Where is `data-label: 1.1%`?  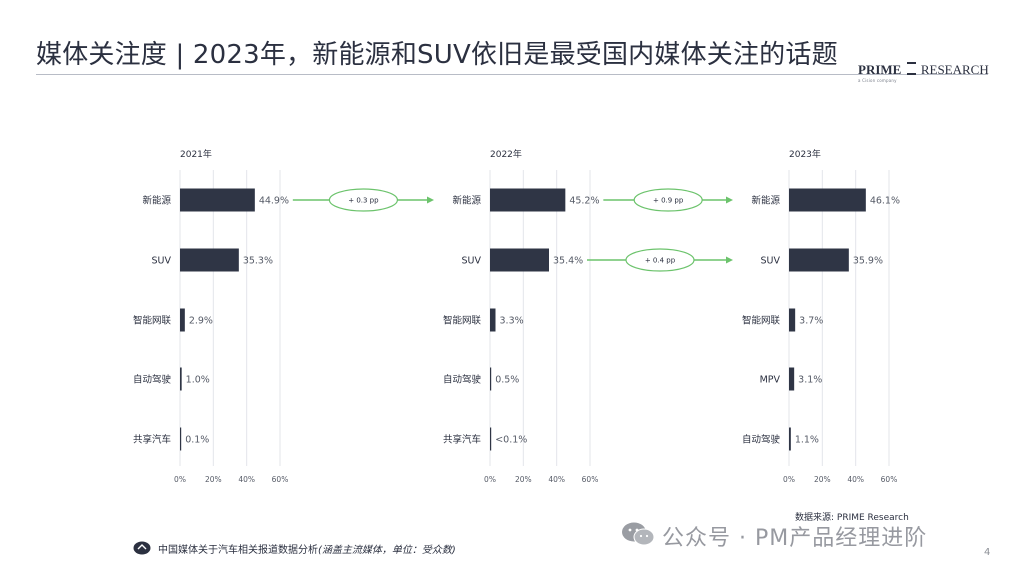 data-label: 1.1% is located at coordinates (807, 440).